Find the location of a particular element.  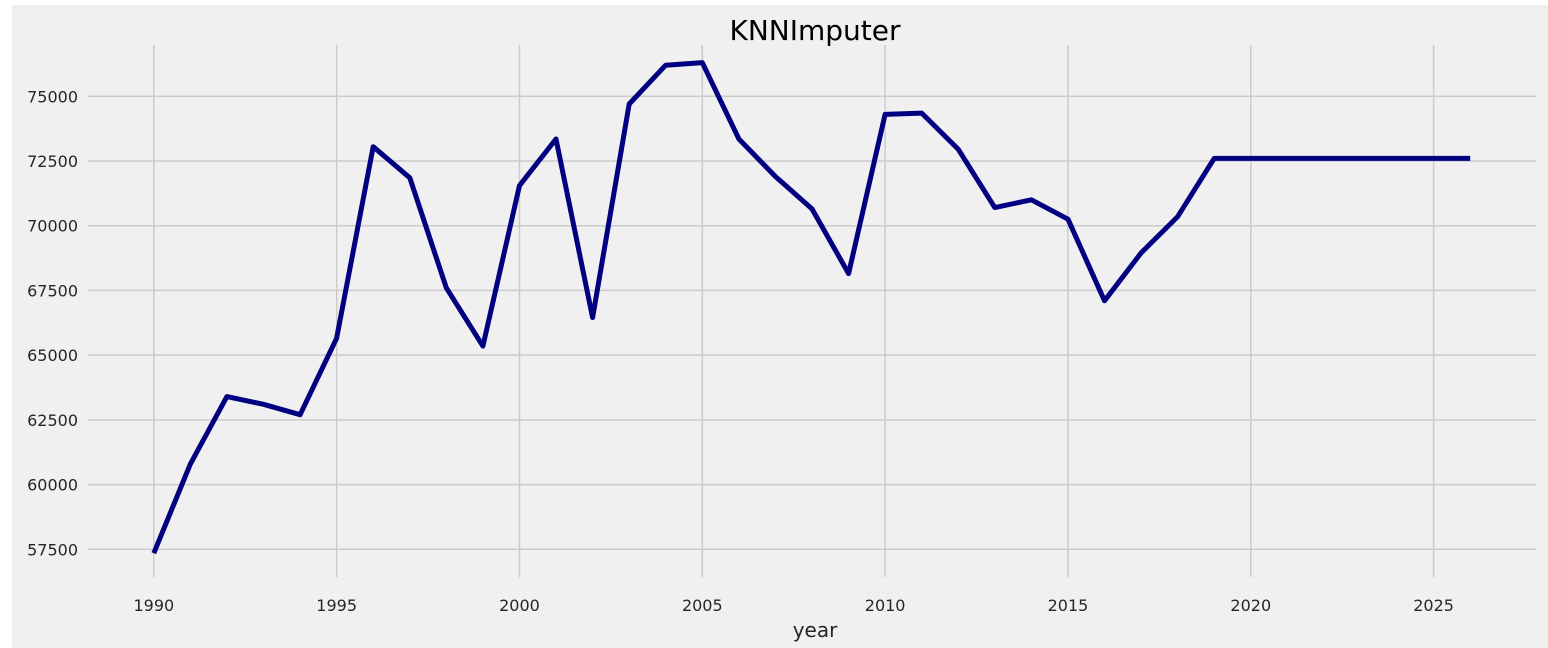

x-tick-label: 1990 is located at coordinates (153, 605).